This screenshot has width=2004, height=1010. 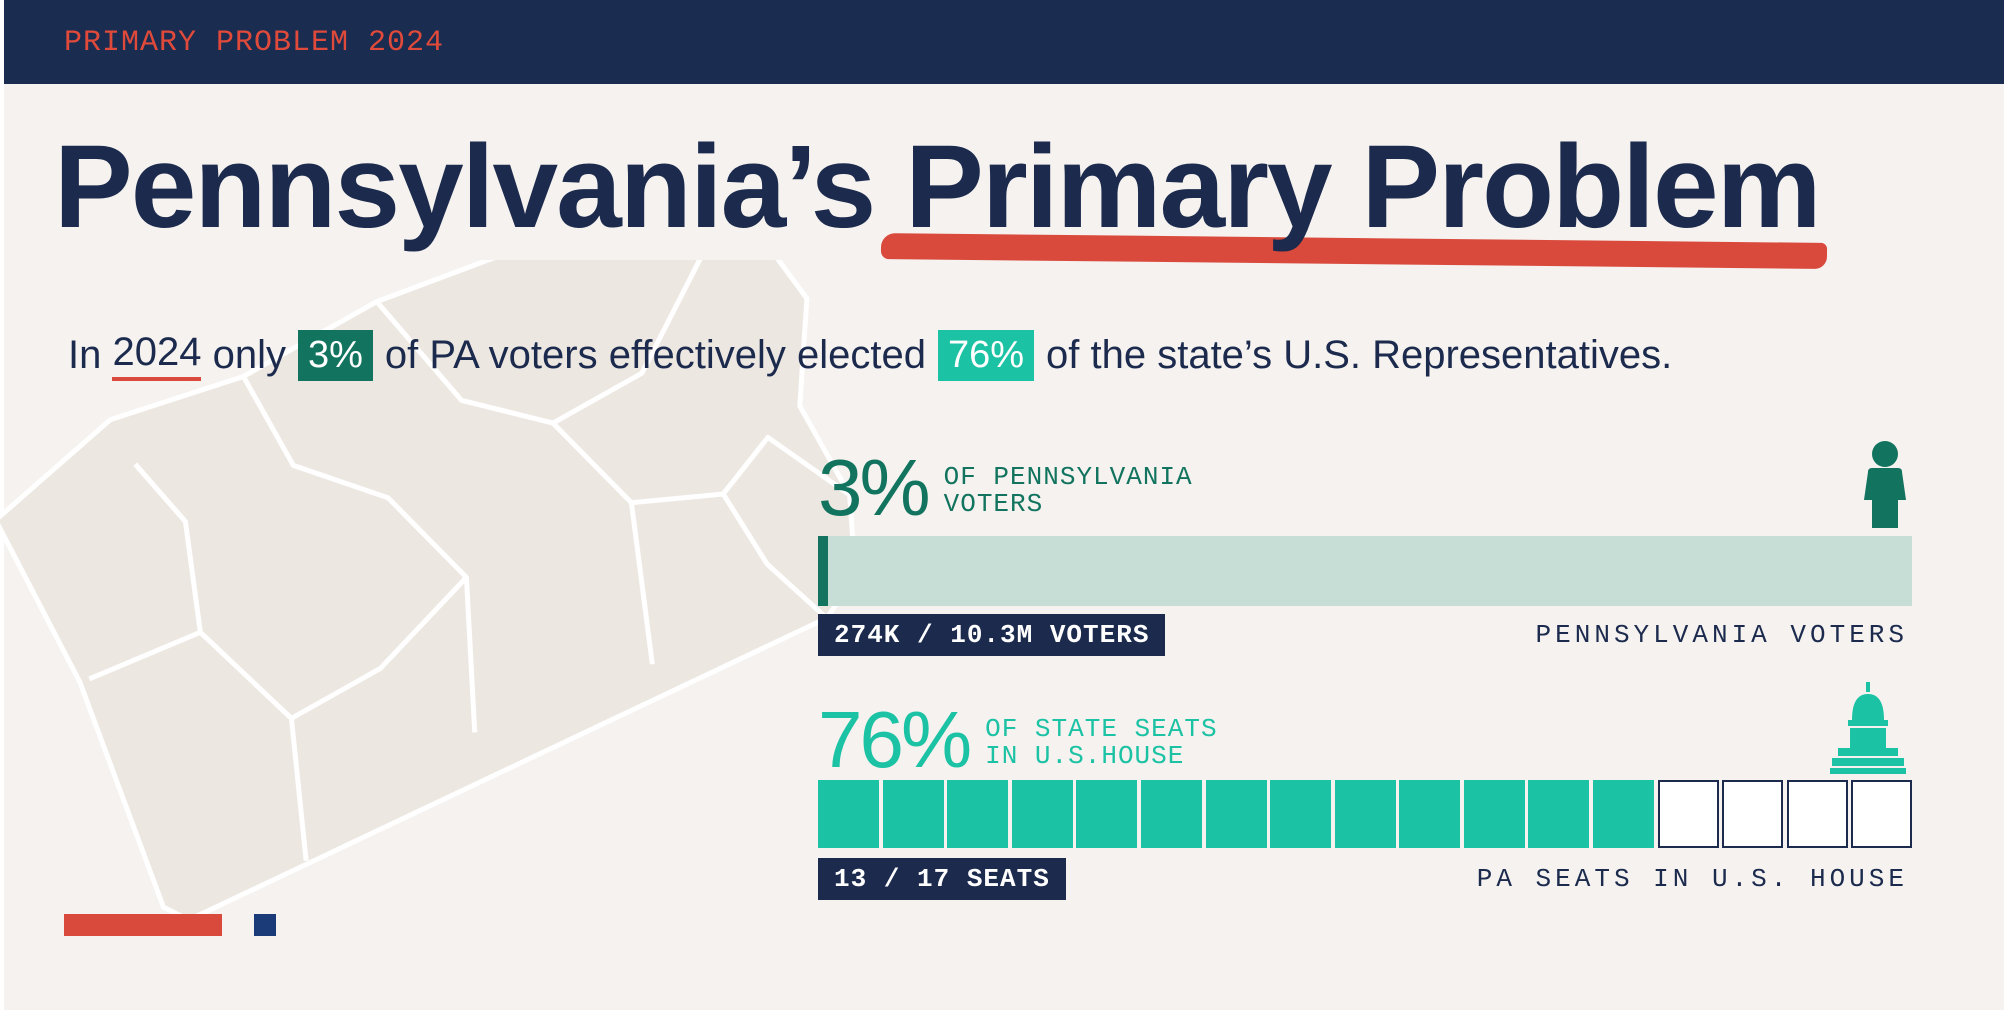 What do you see at coordinates (874, 487) in the screenshot?
I see `voters-pct: 3%` at bounding box center [874, 487].